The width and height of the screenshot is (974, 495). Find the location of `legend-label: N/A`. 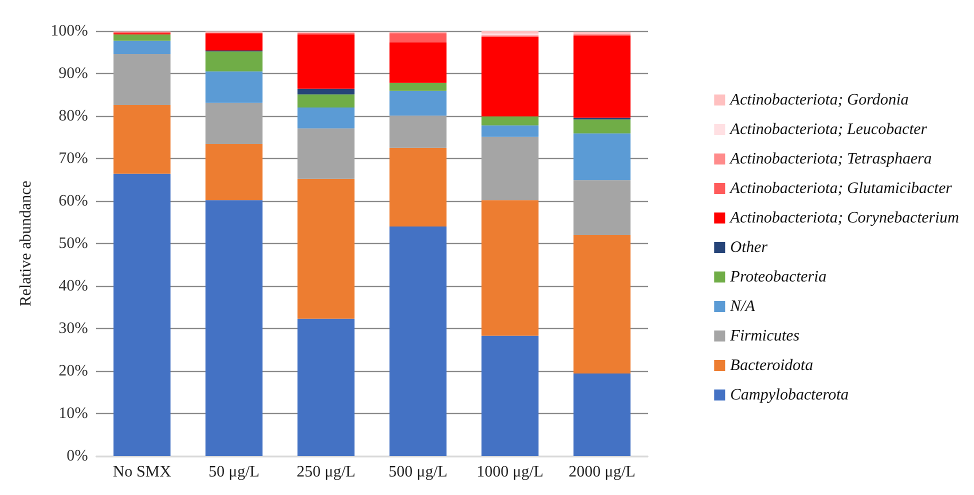

legend-label: N/A is located at coordinates (742, 306).